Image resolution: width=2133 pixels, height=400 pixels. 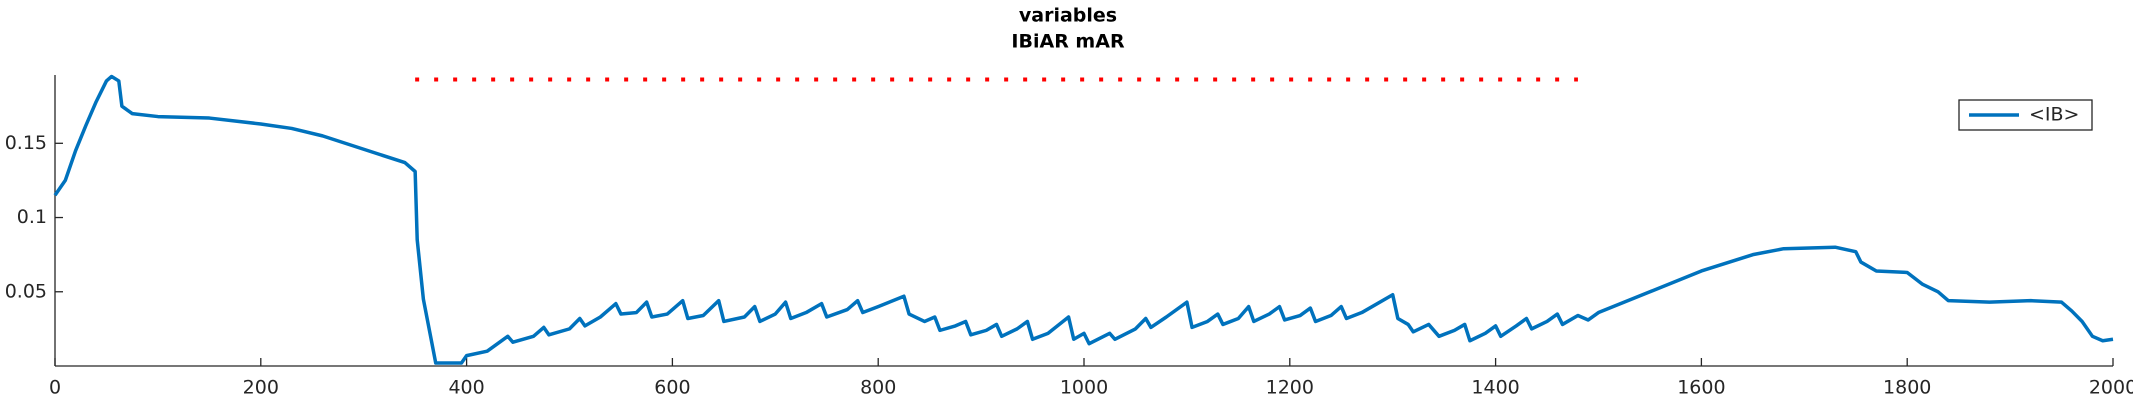 I want to click on x-tick-label: 1200, so click(x=1290, y=388).